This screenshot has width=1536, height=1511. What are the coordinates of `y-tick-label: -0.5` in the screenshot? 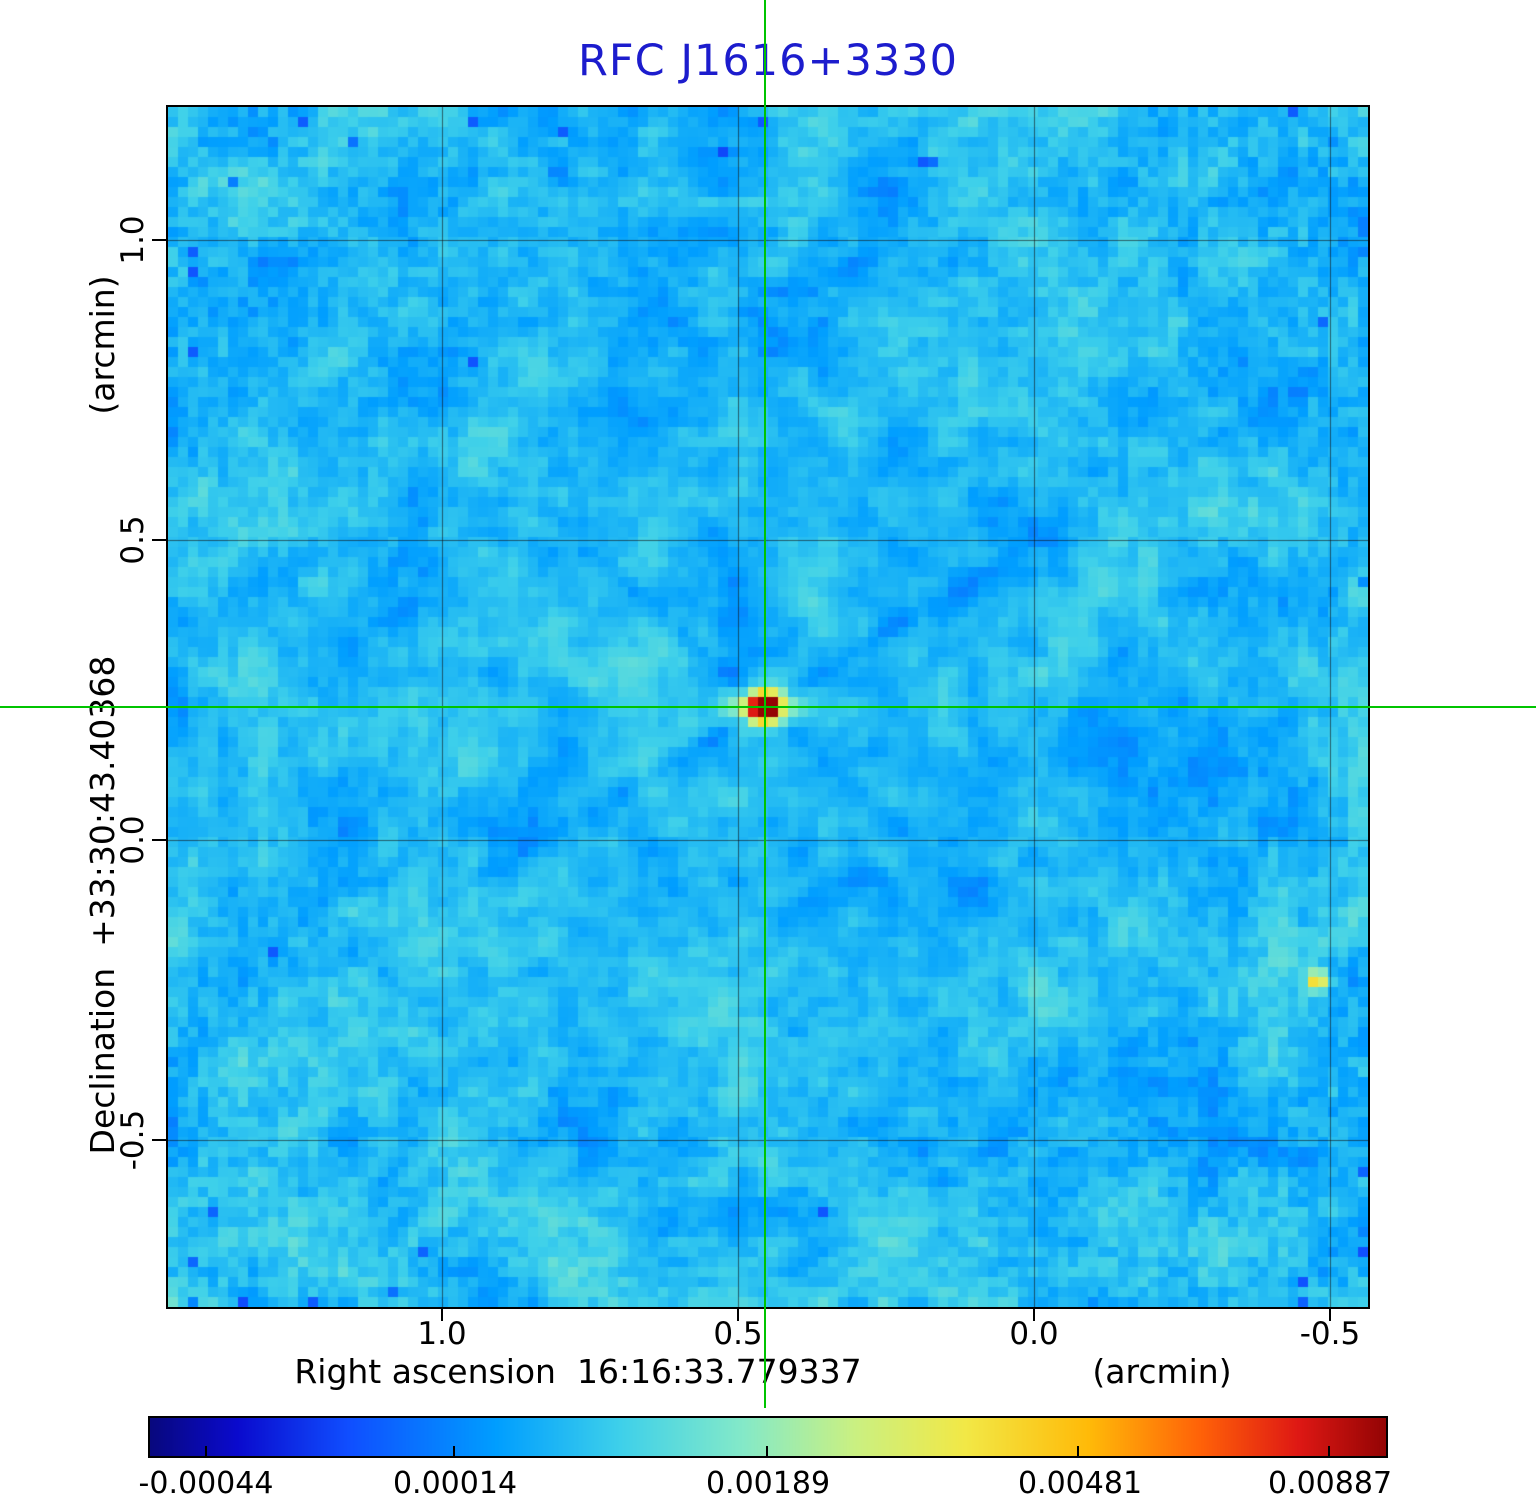 It's located at (133, 1140).